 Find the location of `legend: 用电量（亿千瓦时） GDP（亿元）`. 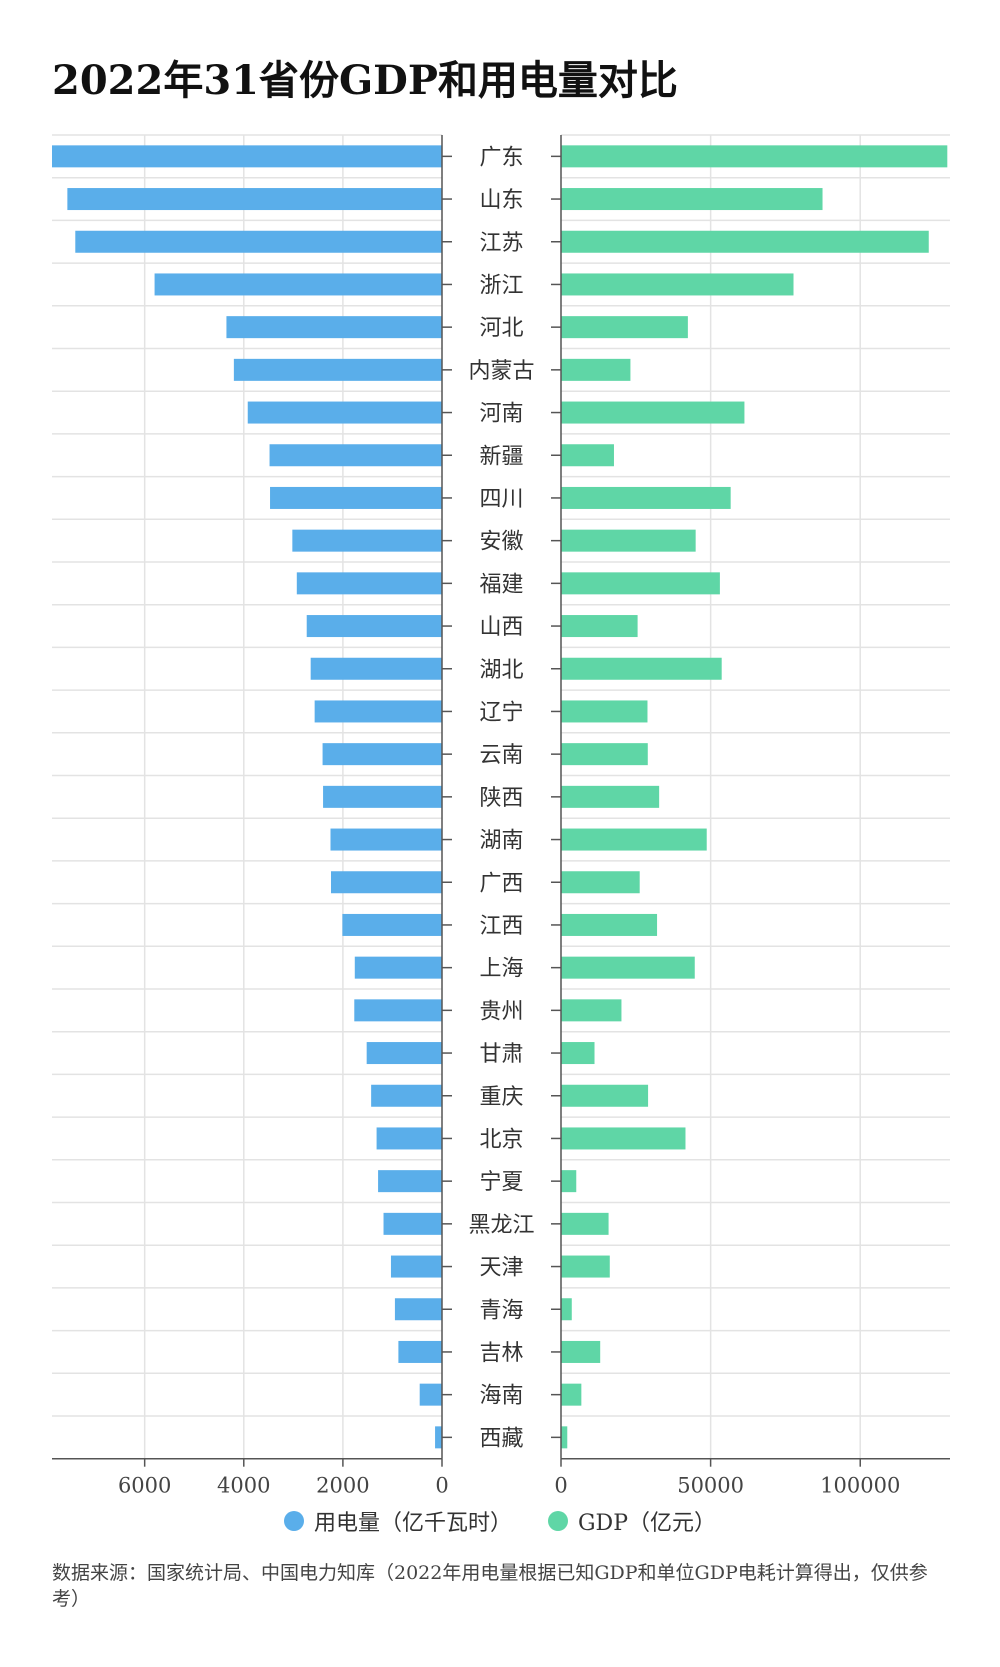

legend: 用电量（亿千瓦时） GDP（亿元） is located at coordinates (500, 1521).